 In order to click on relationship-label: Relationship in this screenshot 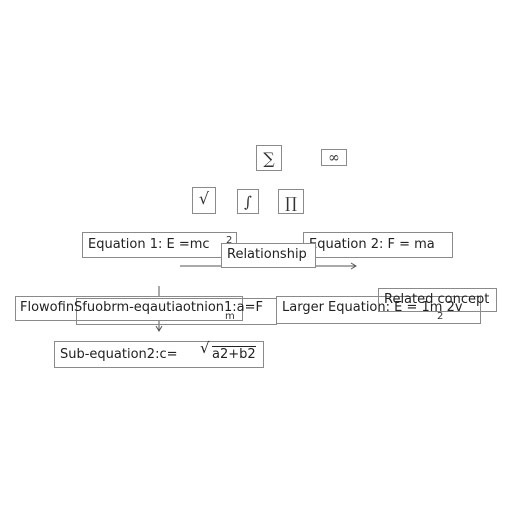, I will do `click(267, 254)`.